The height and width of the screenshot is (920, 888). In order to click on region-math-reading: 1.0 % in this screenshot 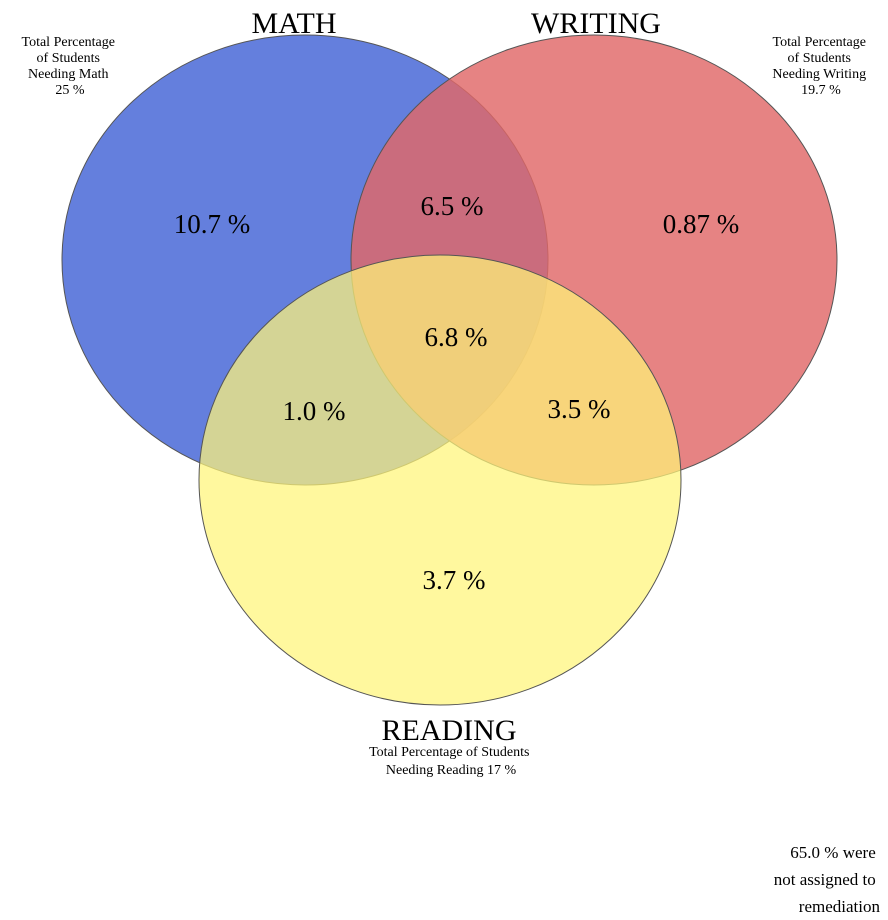, I will do `click(314, 411)`.